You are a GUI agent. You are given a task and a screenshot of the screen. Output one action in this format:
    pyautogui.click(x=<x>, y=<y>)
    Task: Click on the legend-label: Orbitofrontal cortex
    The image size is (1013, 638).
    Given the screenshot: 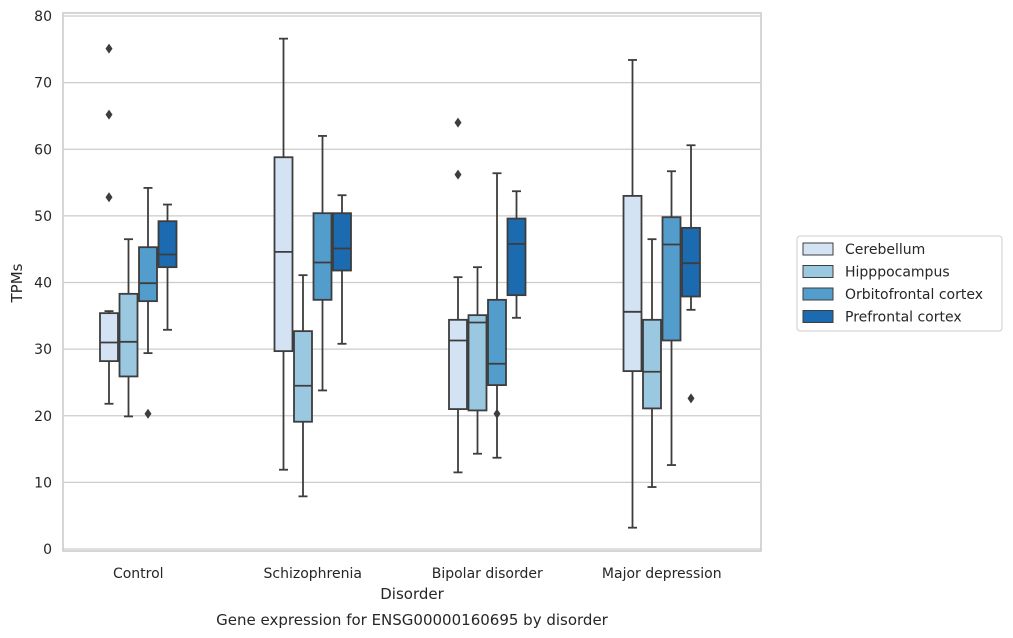 What is the action you would take?
    pyautogui.click(x=914, y=295)
    